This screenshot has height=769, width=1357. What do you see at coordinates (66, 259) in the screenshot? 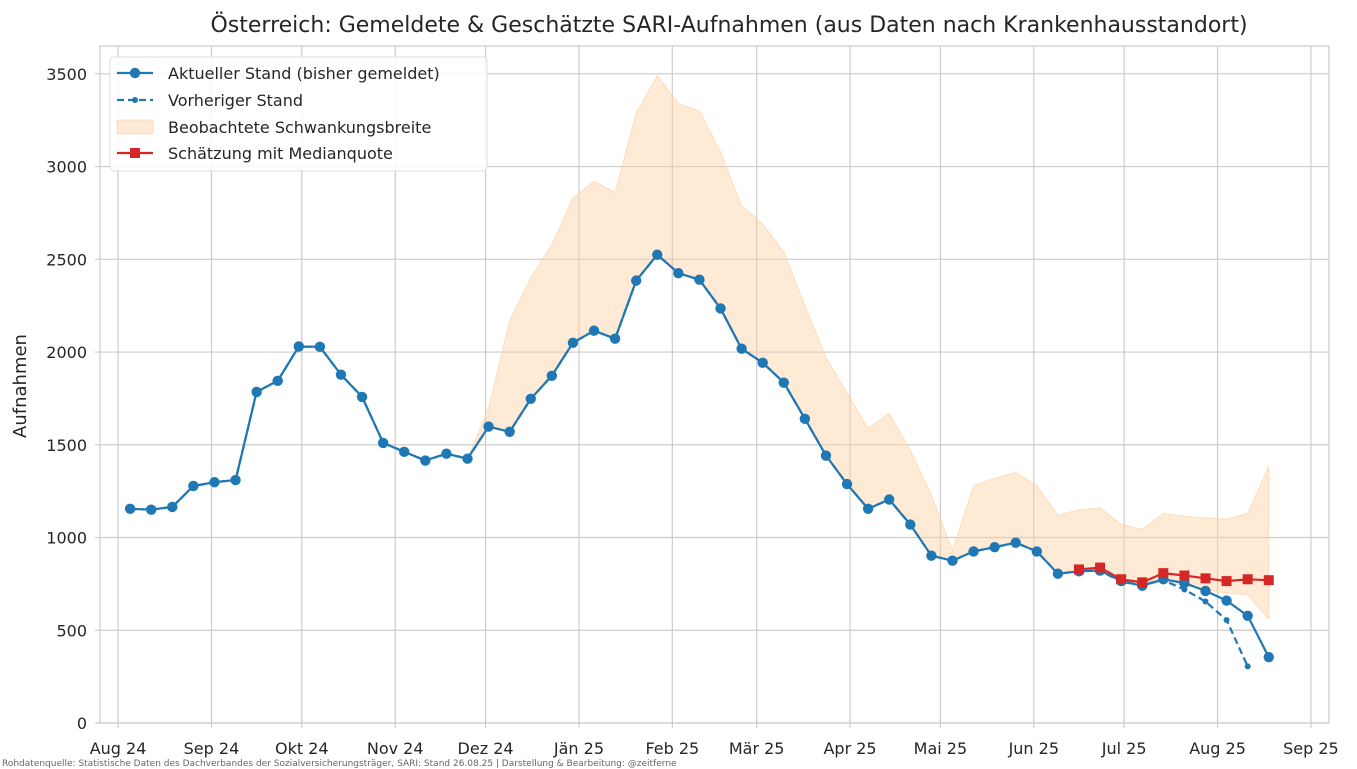
I see `y-tick-label-5: 2500` at bounding box center [66, 259].